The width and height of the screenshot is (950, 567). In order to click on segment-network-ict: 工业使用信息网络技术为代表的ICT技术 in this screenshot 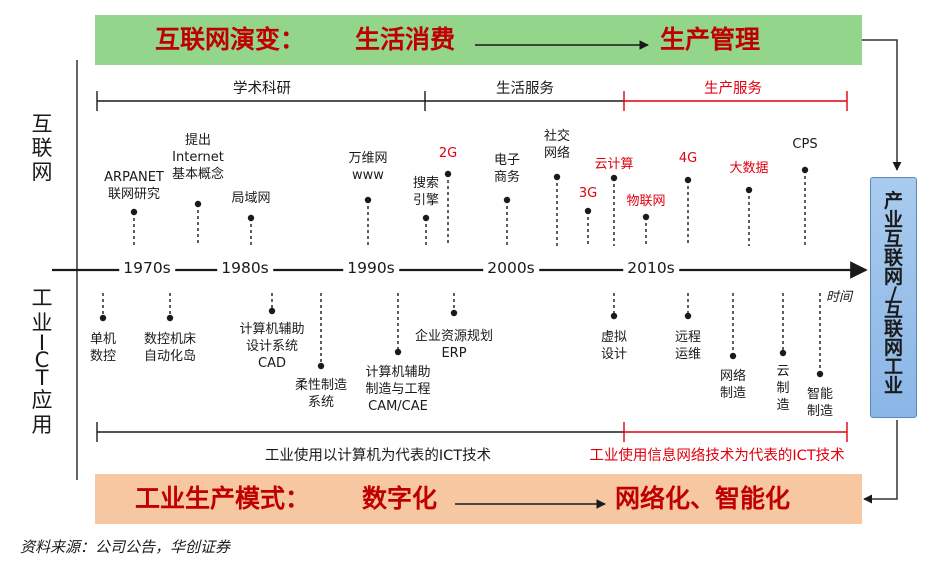, I will do `click(717, 456)`.